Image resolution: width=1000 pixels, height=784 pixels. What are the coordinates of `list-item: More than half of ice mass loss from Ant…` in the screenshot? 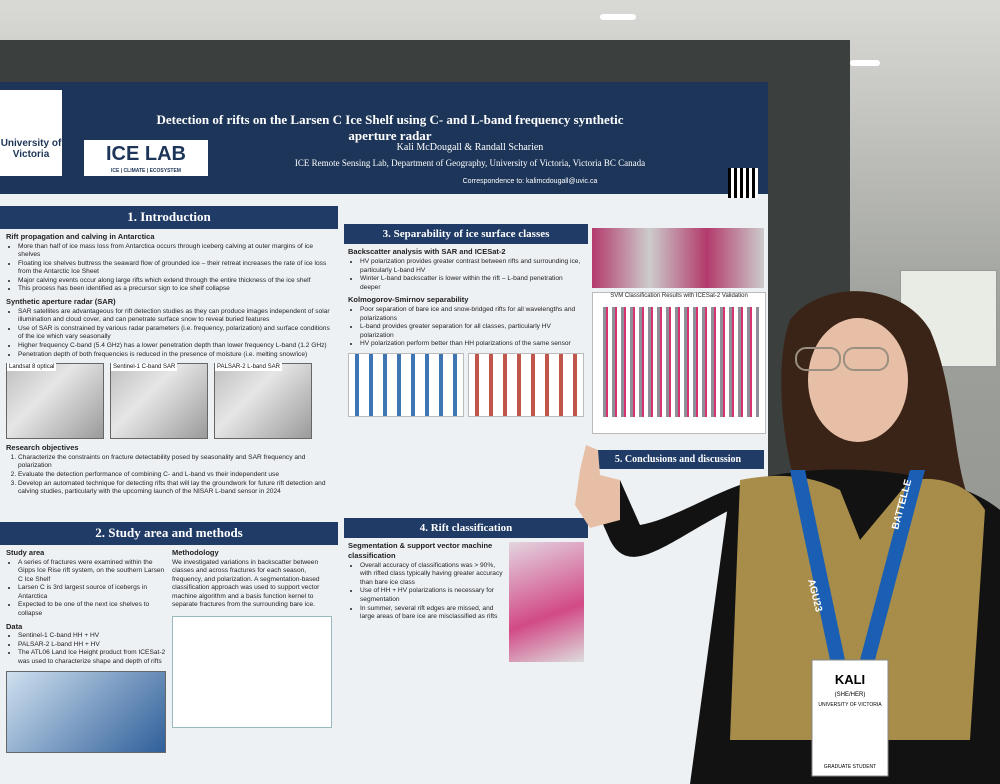 It's located at (175, 251).